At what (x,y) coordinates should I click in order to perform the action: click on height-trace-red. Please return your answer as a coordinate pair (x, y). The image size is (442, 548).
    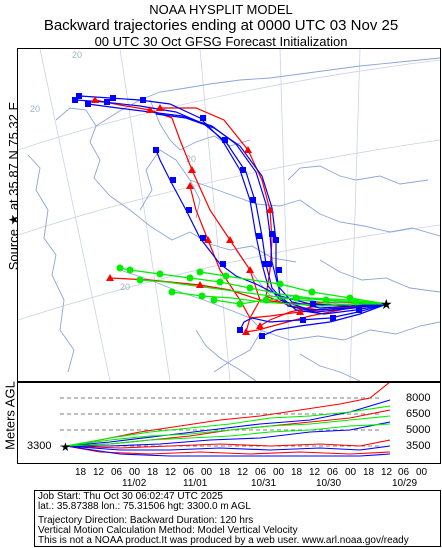
    Looking at the image, I should click on (228, 444).